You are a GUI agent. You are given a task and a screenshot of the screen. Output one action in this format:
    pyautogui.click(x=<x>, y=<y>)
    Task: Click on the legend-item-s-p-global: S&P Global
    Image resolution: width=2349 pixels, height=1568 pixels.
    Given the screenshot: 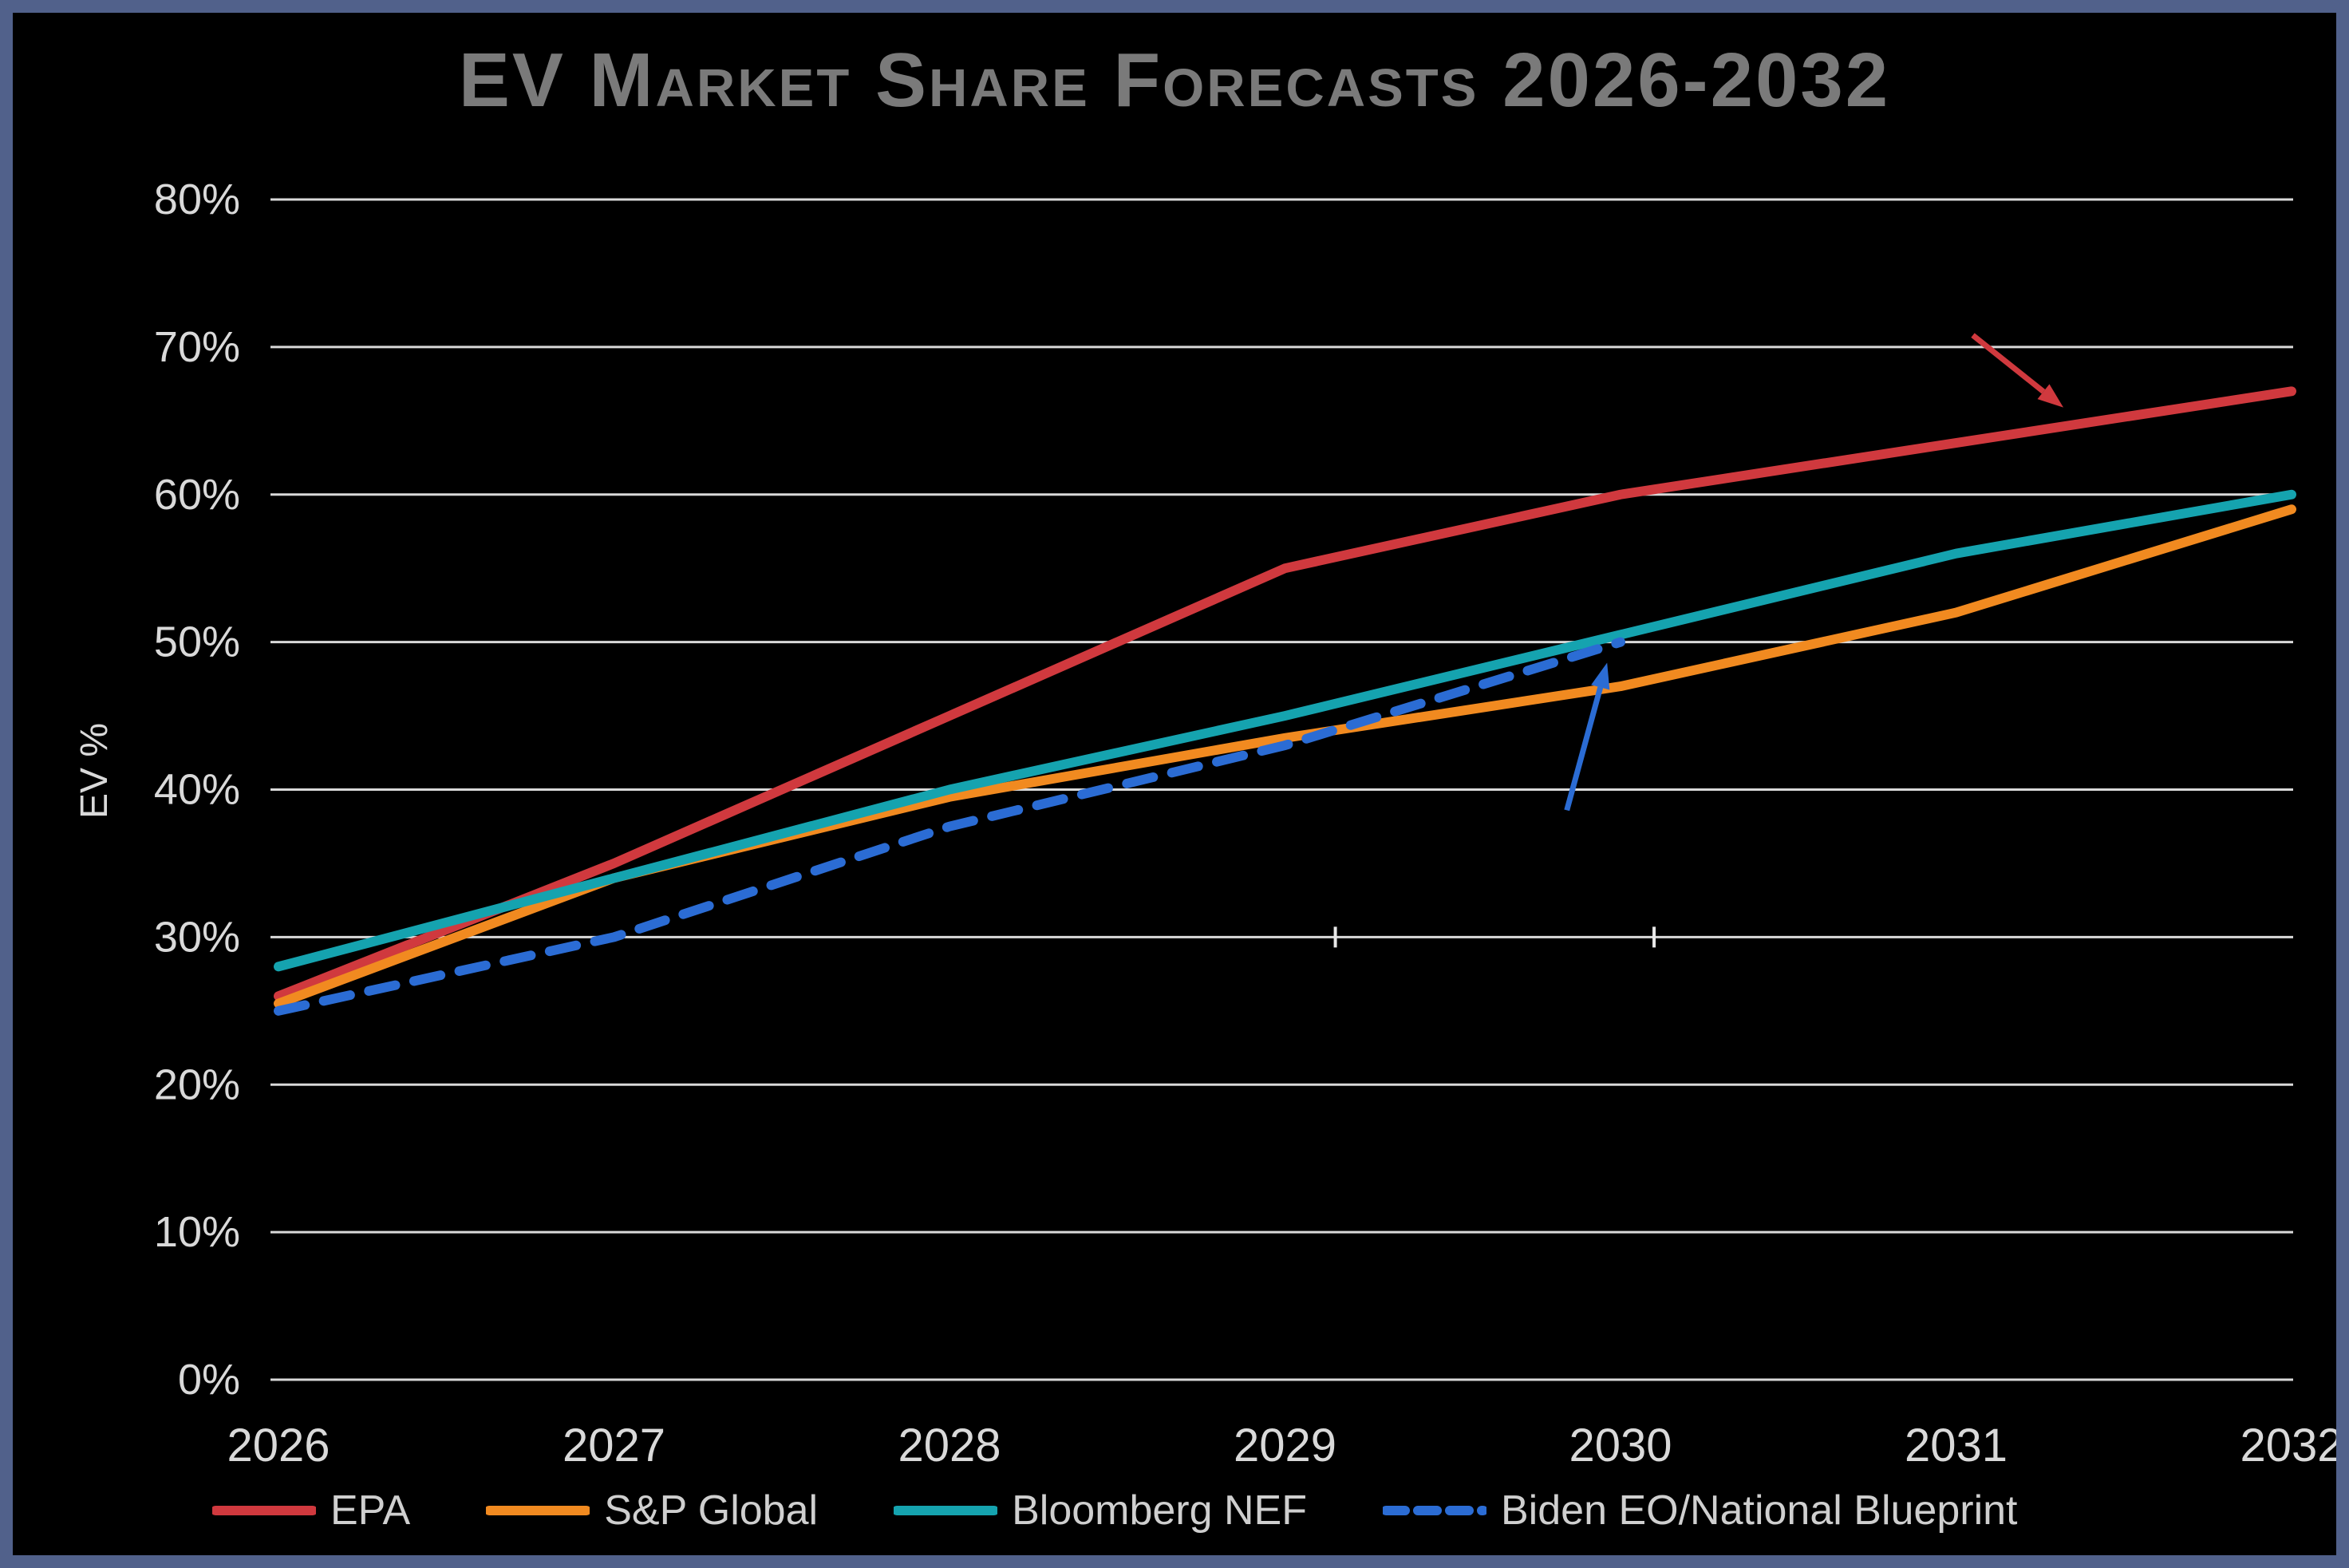 What is the action you would take?
    pyautogui.click(x=652, y=1510)
    